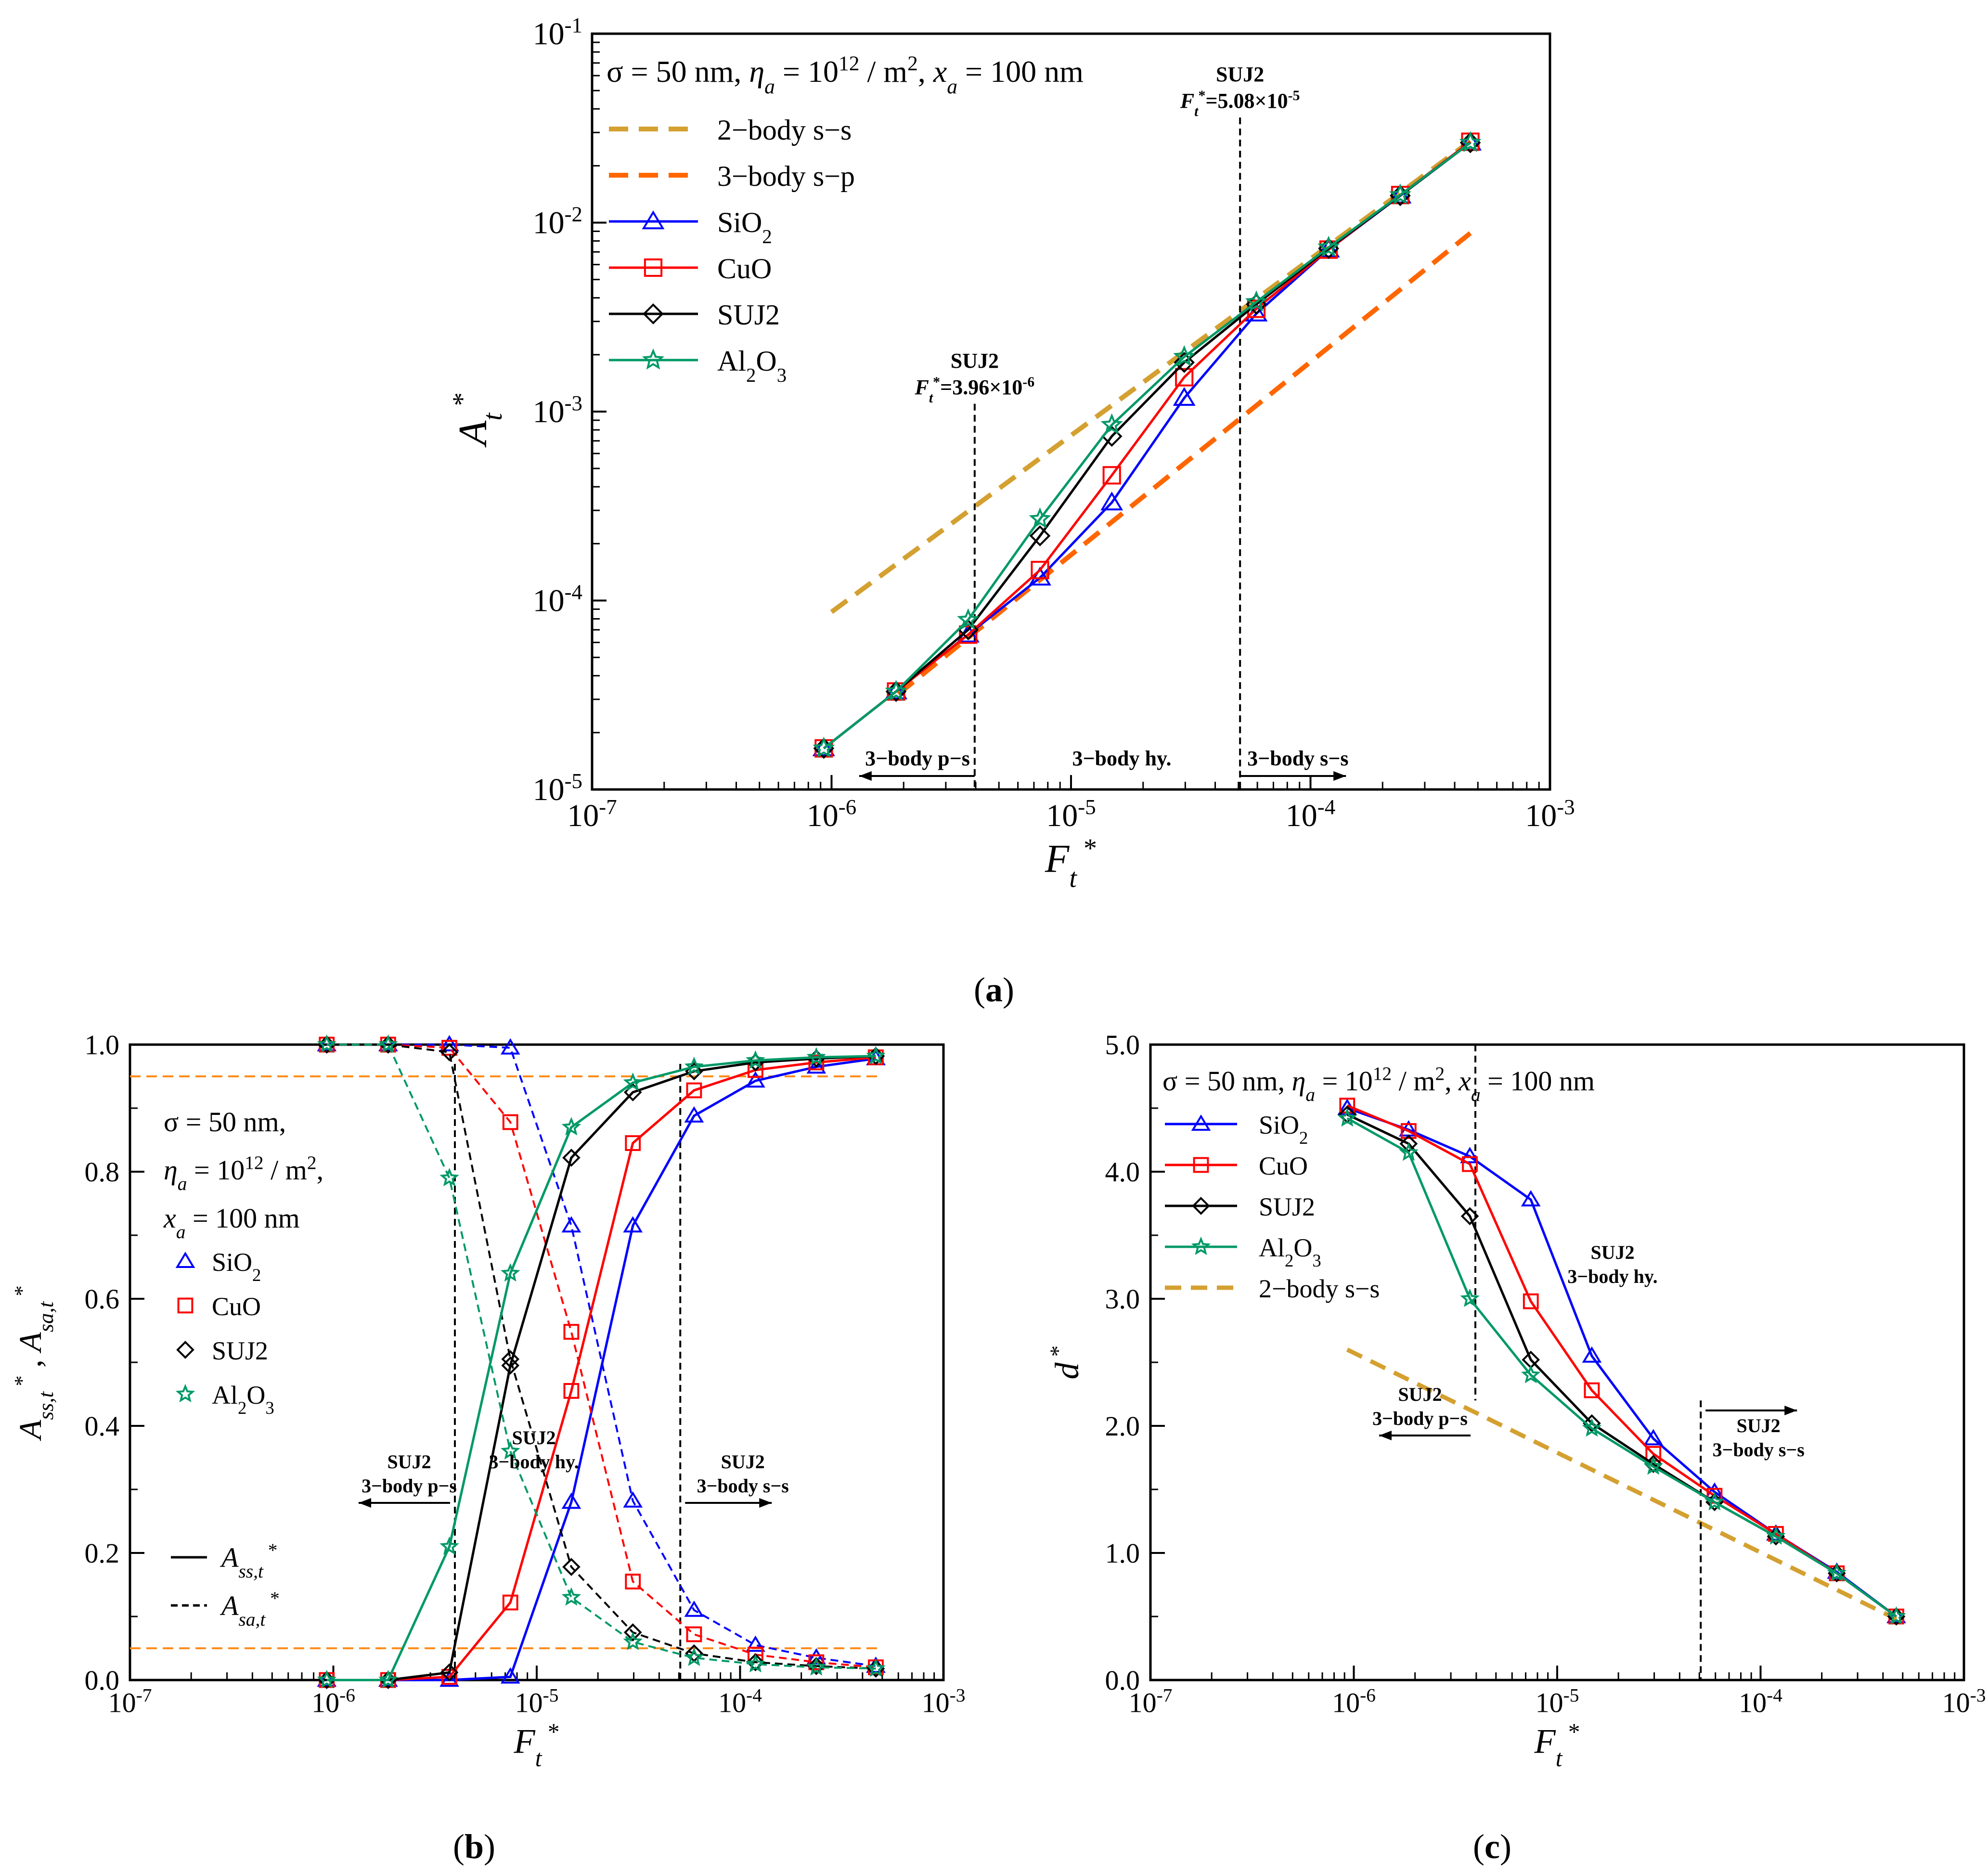 This screenshot has width=1988, height=1875. I want to click on y-tick-label: 2.0, so click(1122, 1426).